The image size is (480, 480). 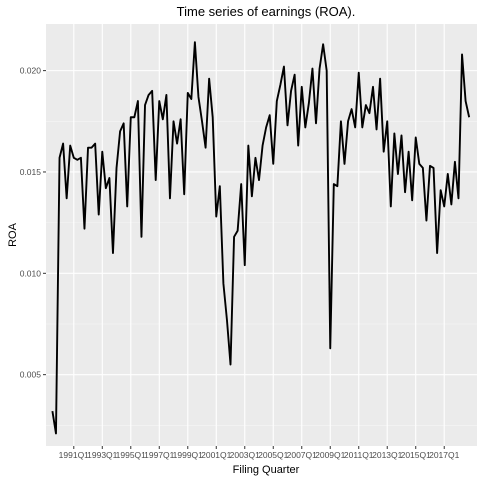 What do you see at coordinates (31, 172) in the screenshot?
I see `y-tick-label: 0.015` at bounding box center [31, 172].